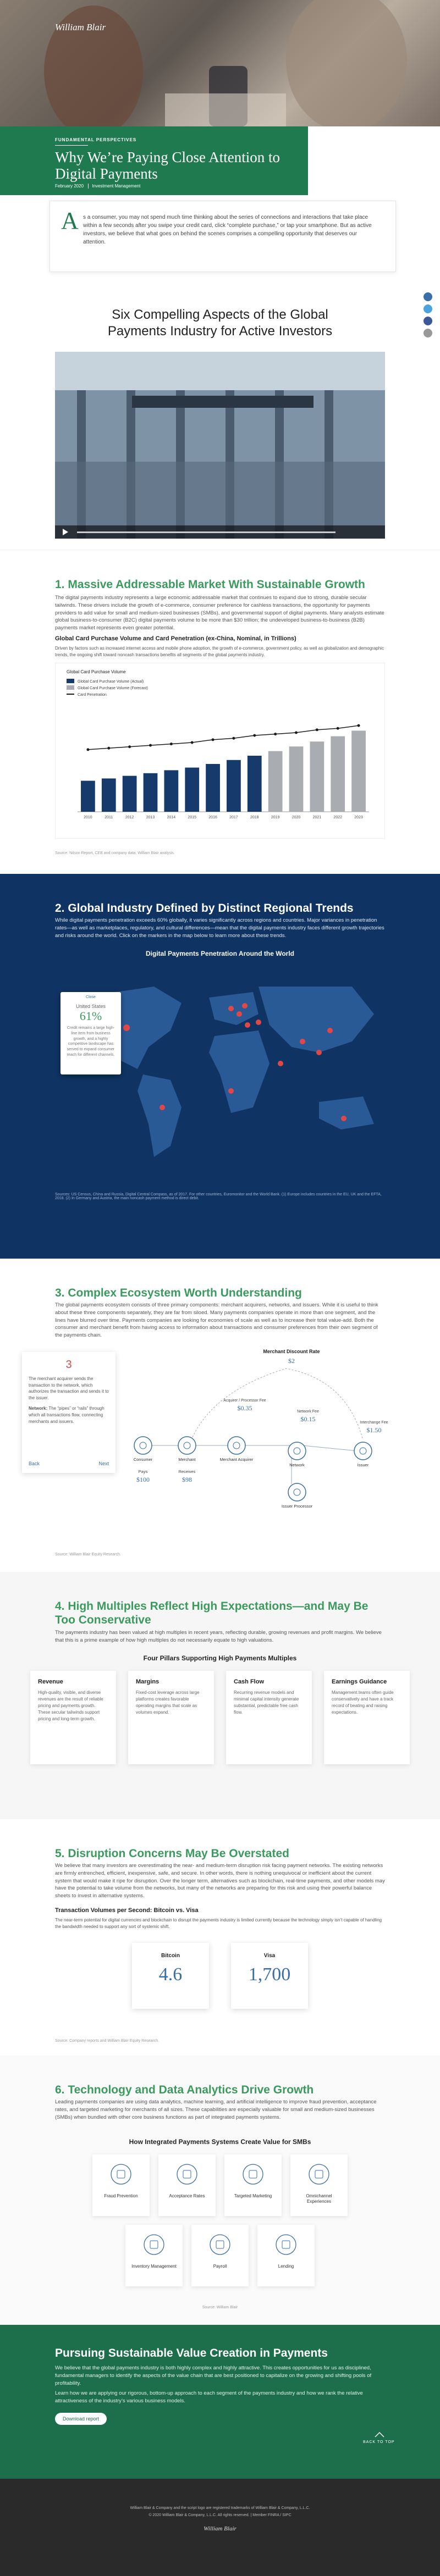 The image size is (440, 2576). I want to click on share-twitter, so click(428, 308).